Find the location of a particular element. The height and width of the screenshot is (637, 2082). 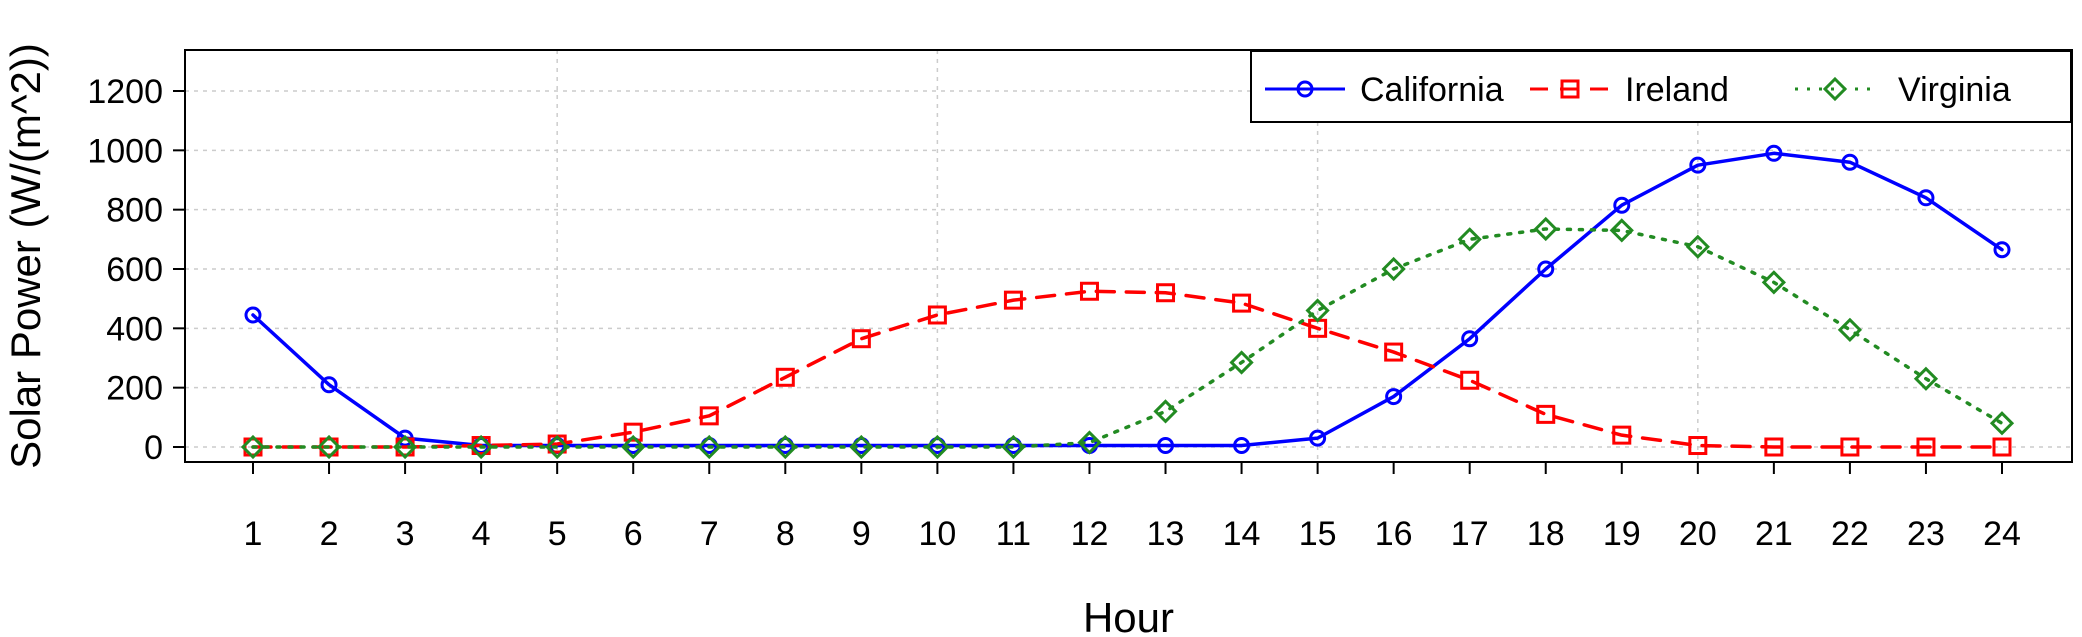

x-tick-label: 18 is located at coordinates (1546, 534).